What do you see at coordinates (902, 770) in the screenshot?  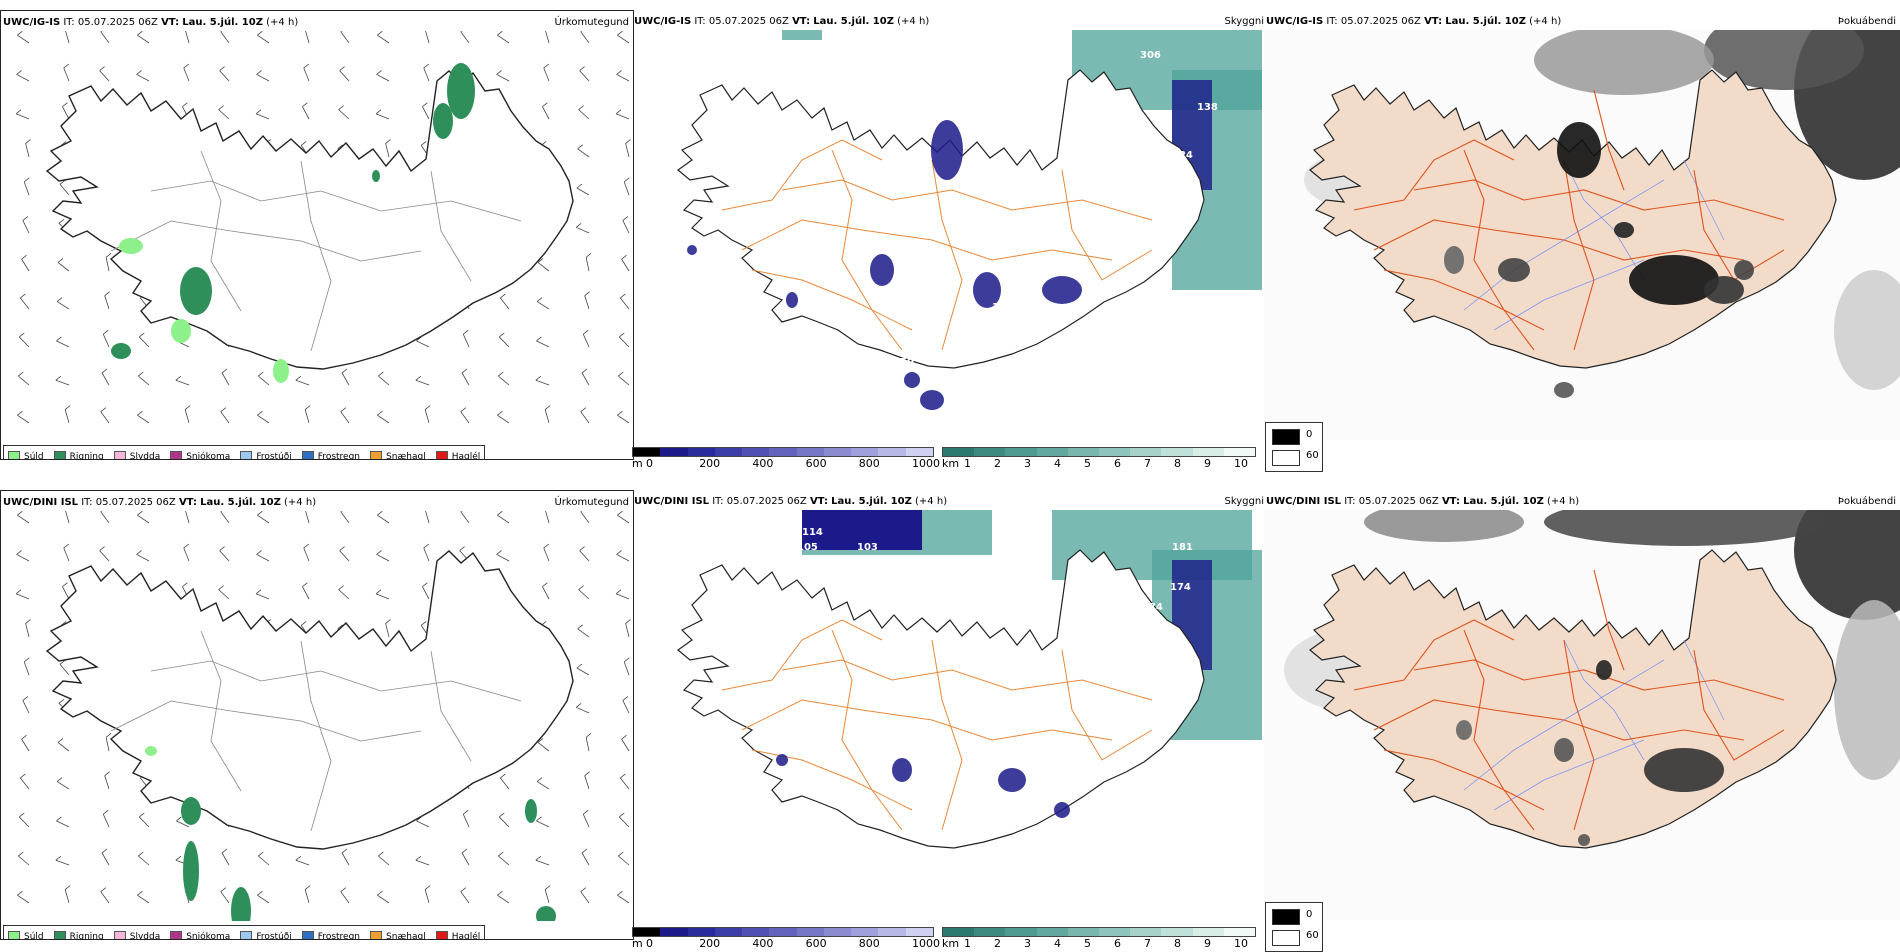 I see `cloud-patch` at bounding box center [902, 770].